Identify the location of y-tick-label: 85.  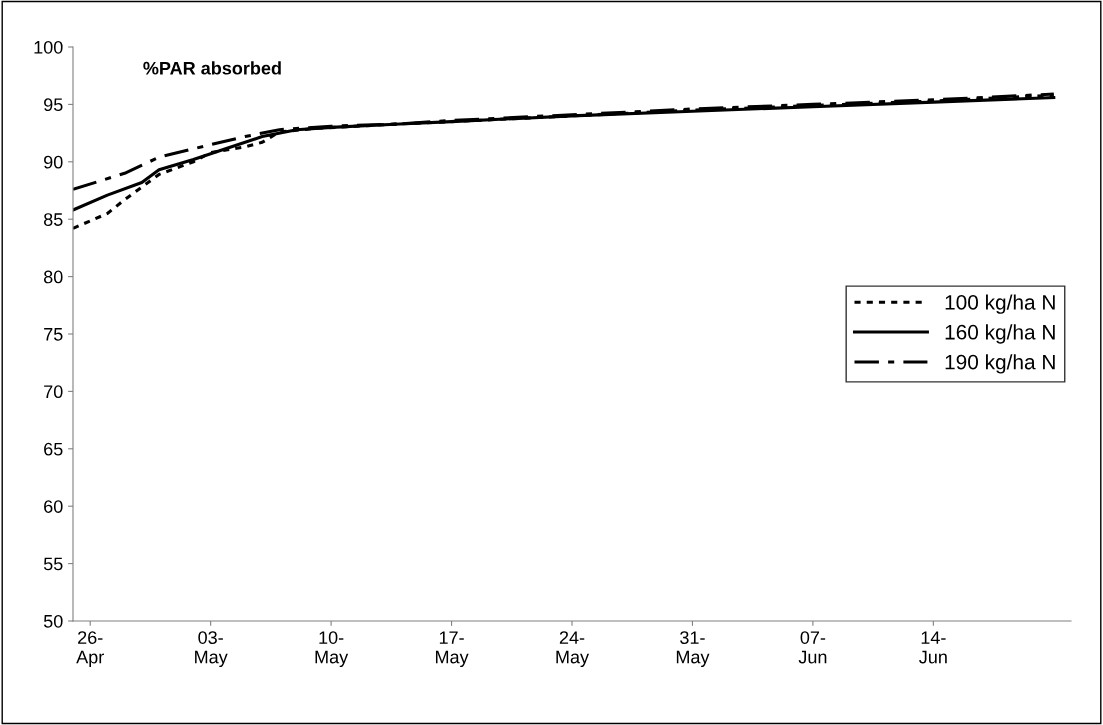
(53, 219).